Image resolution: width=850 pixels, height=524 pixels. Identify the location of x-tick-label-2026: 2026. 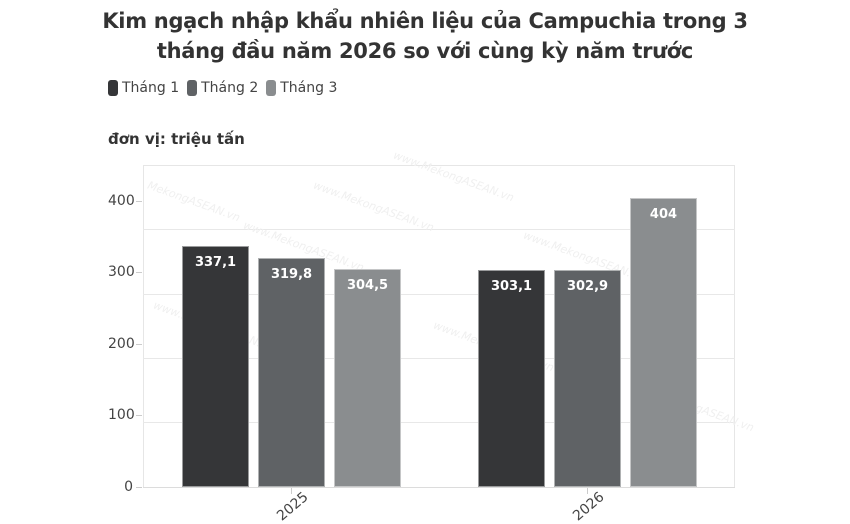
(589, 506).